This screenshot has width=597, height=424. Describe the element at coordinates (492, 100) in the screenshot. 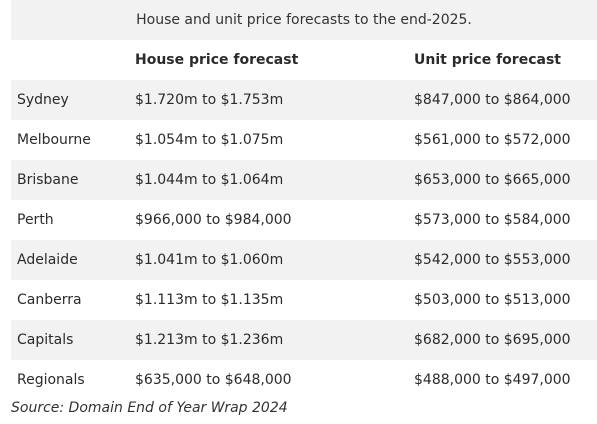

I see `unit-price-cell: $847,000 to $864,000` at that location.